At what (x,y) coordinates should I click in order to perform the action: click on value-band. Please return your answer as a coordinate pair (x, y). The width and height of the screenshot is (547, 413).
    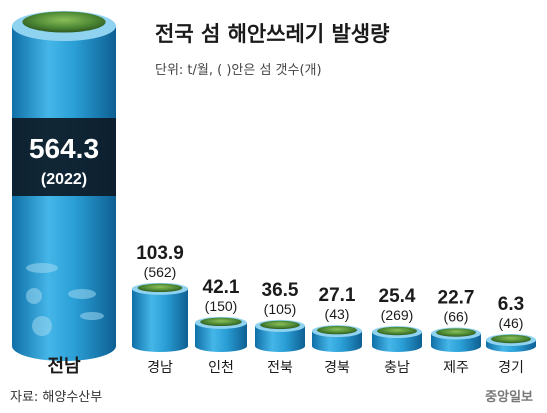
    Looking at the image, I should click on (64, 157).